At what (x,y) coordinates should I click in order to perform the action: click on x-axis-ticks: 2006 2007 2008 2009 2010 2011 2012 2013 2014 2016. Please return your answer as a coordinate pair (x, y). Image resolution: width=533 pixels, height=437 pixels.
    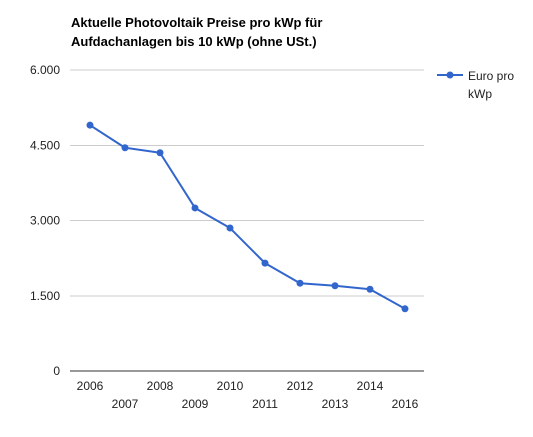
    Looking at the image, I should click on (248, 395).